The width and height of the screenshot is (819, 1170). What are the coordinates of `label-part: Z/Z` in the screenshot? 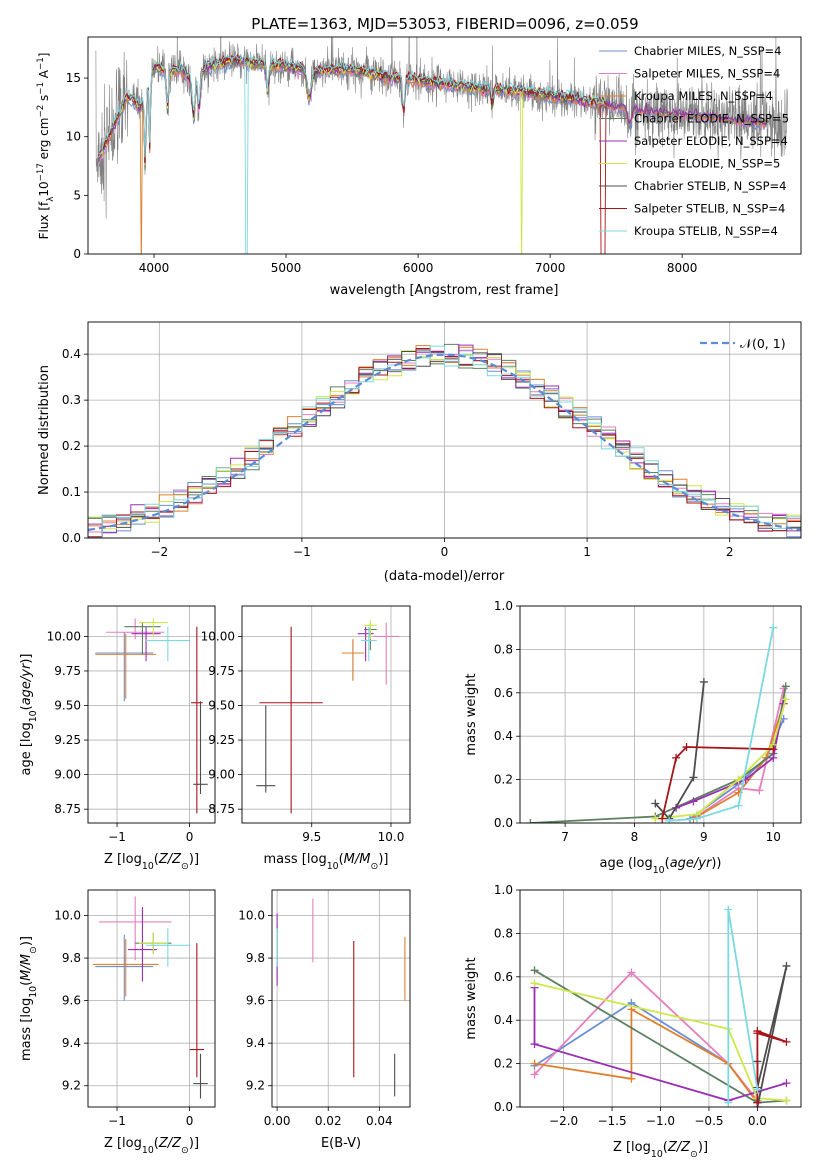 It's located at (170, 859).